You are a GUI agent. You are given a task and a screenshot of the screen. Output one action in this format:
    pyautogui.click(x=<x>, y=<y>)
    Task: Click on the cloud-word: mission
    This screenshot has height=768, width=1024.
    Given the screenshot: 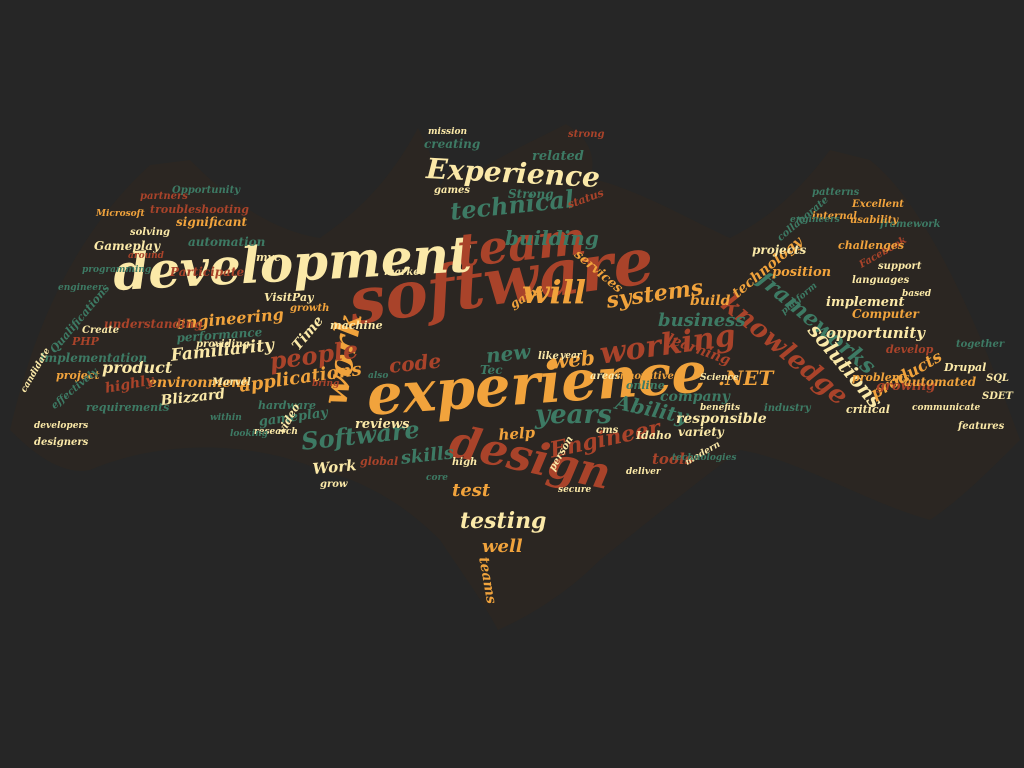 What is the action you would take?
    pyautogui.click(x=448, y=132)
    